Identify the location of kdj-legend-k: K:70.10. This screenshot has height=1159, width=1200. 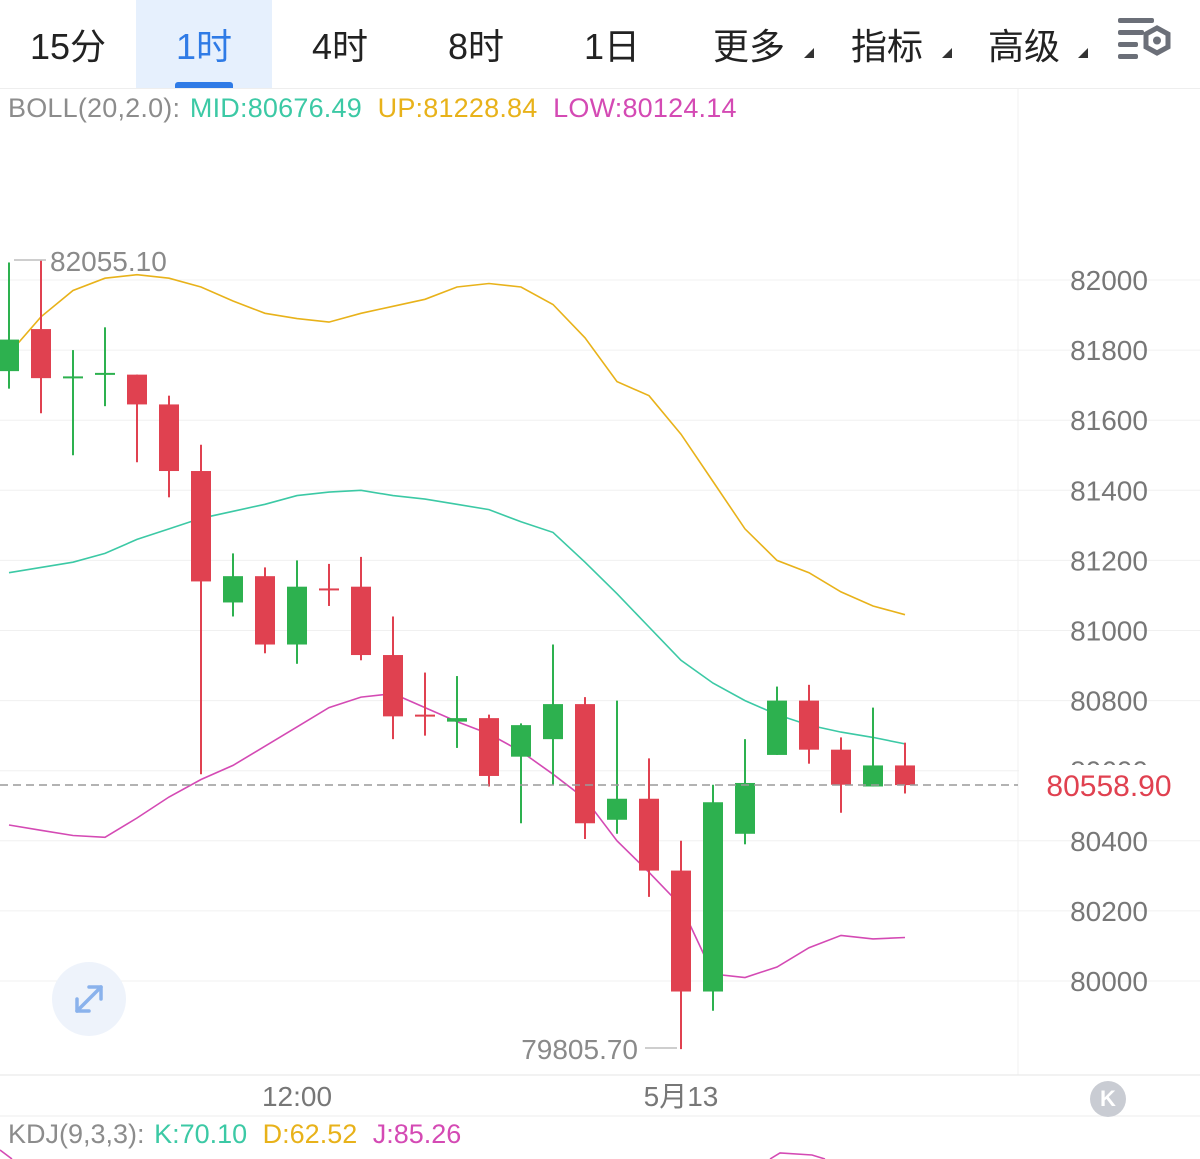
(201, 1134).